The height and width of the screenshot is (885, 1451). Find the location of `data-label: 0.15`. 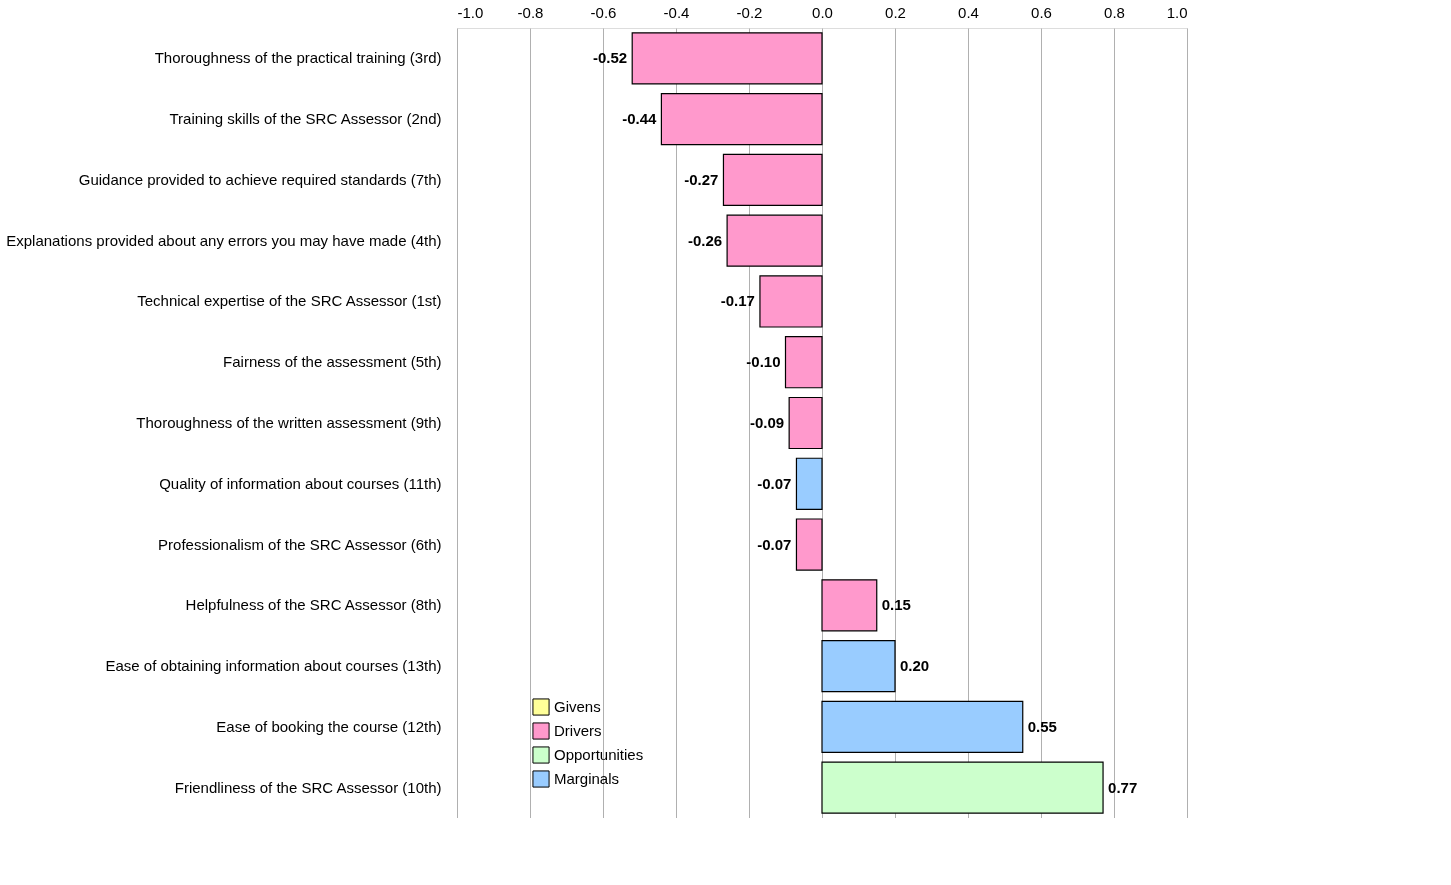

data-label: 0.15 is located at coordinates (896, 605).